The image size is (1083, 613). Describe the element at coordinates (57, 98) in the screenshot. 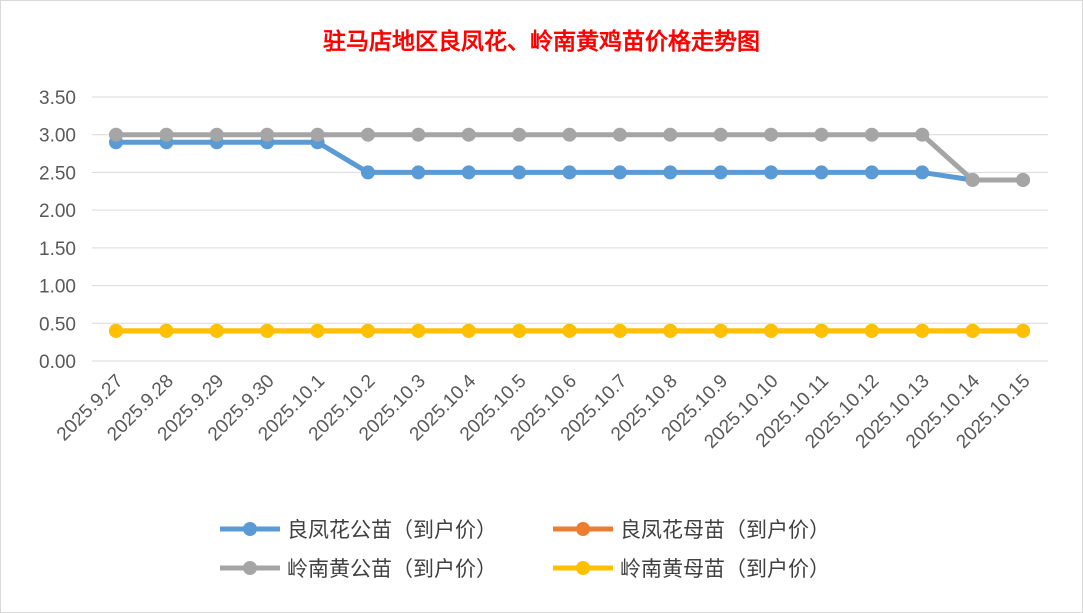

I see `y-tick-label: 3.50` at that location.